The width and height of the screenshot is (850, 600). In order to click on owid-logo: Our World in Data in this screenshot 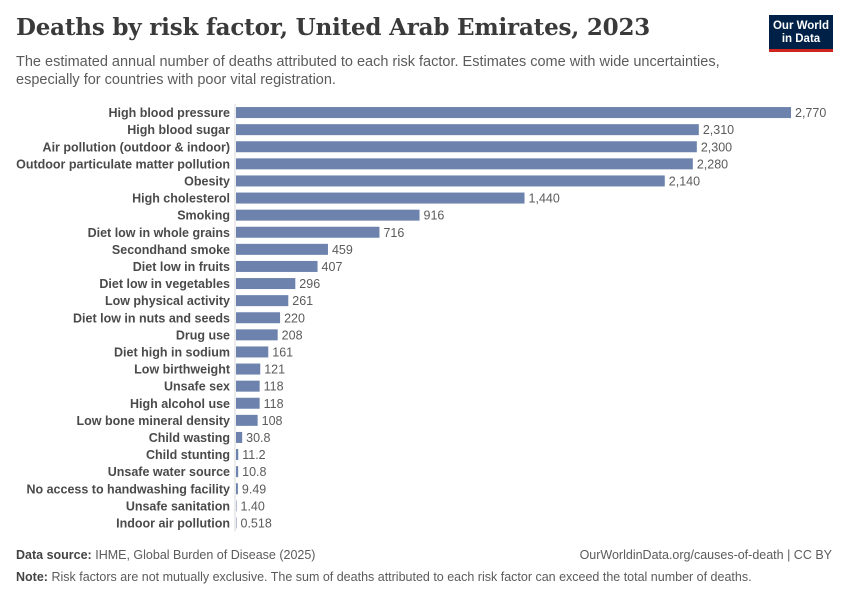, I will do `click(801, 33)`.